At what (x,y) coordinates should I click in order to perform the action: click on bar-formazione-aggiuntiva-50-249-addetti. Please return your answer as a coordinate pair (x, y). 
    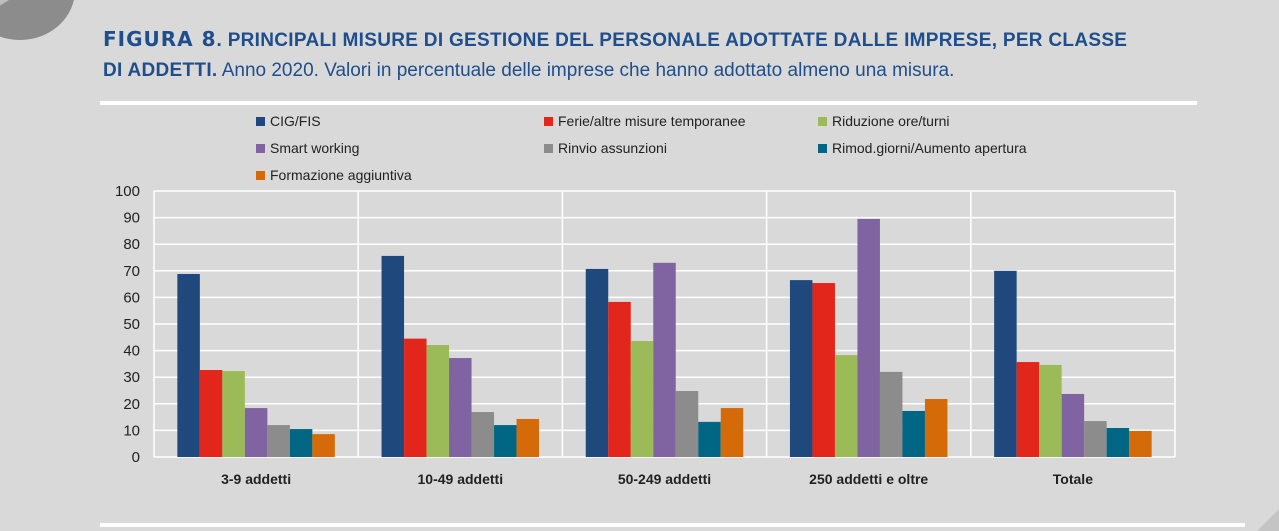
    Looking at the image, I should click on (732, 432).